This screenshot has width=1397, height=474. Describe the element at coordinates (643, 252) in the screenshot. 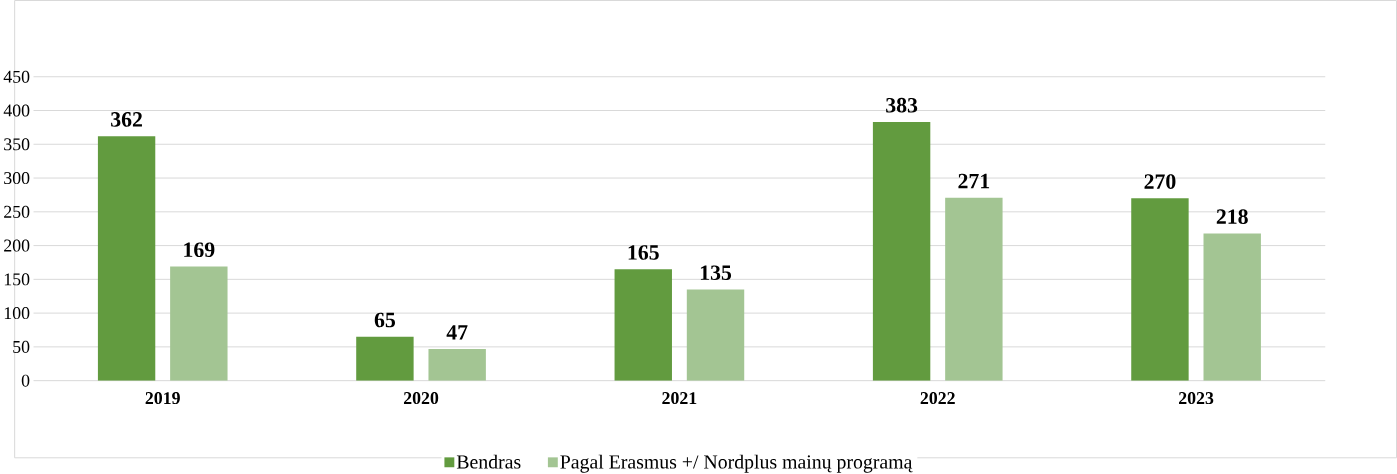

I see `data-label: 165` at that location.